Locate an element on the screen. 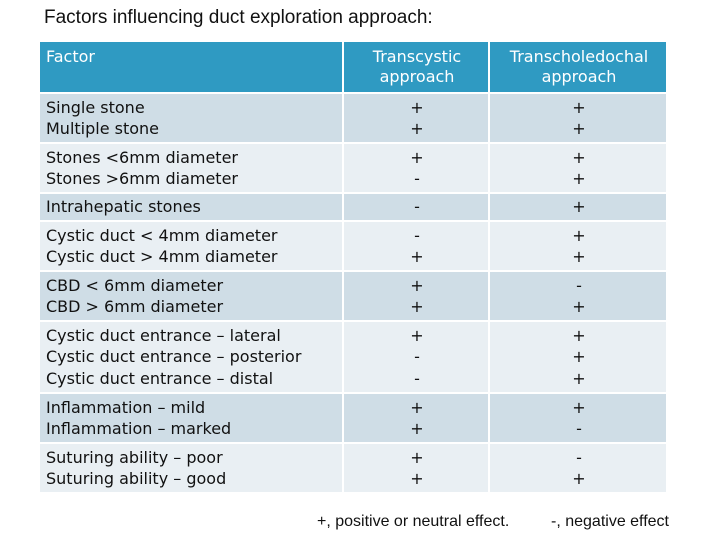 This screenshot has height=540, width=720. factor-line: Cystic duct < 4mm diameter is located at coordinates (162, 235).